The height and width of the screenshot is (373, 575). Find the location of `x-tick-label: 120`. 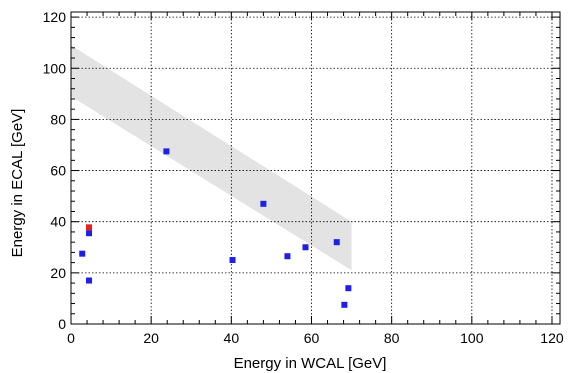

x-tick-label: 120 is located at coordinates (552, 338).